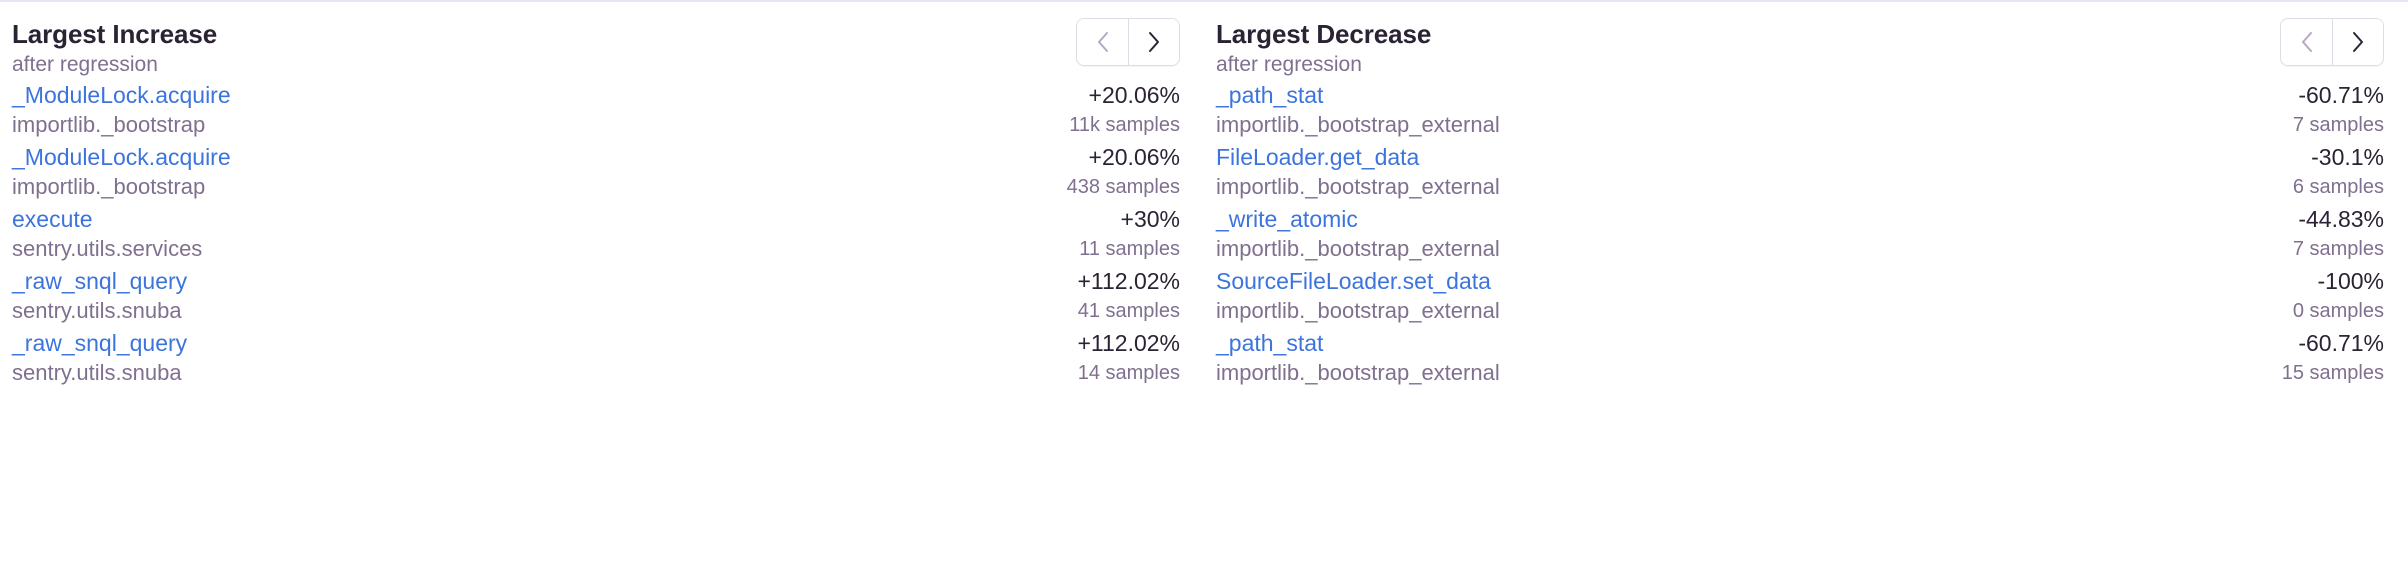 Image resolution: width=2408 pixels, height=586 pixels. Describe the element at coordinates (2326, 233) in the screenshot. I see `function-metrics: -44.83% 7 samples` at that location.